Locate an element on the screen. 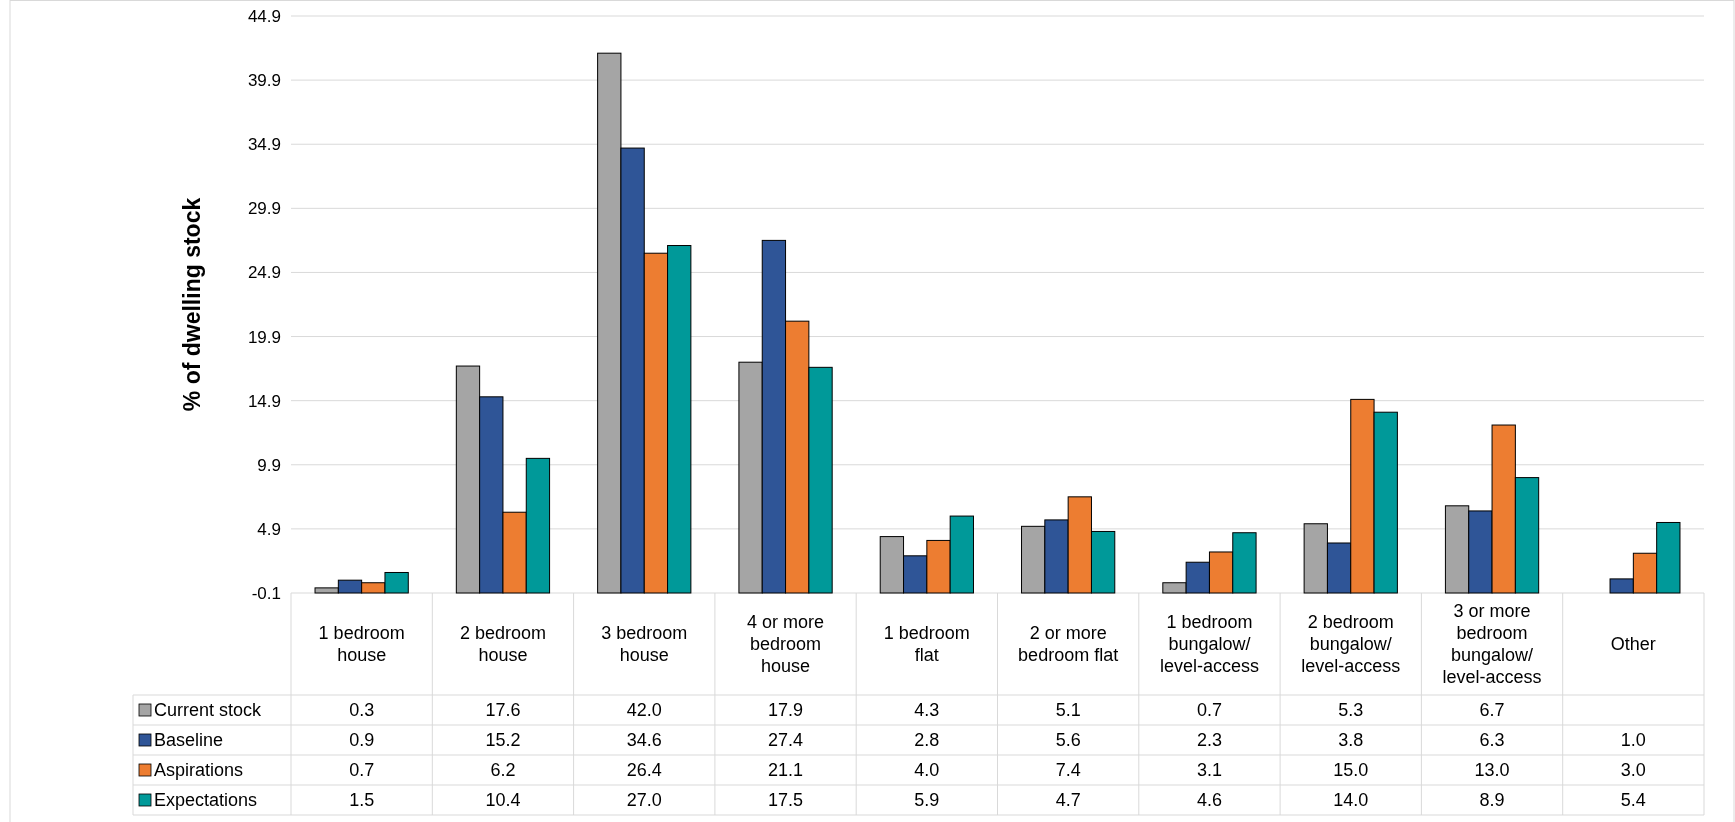 The image size is (1735, 822). x-tick-label: 4 or more bedroom house is located at coordinates (786, 644).